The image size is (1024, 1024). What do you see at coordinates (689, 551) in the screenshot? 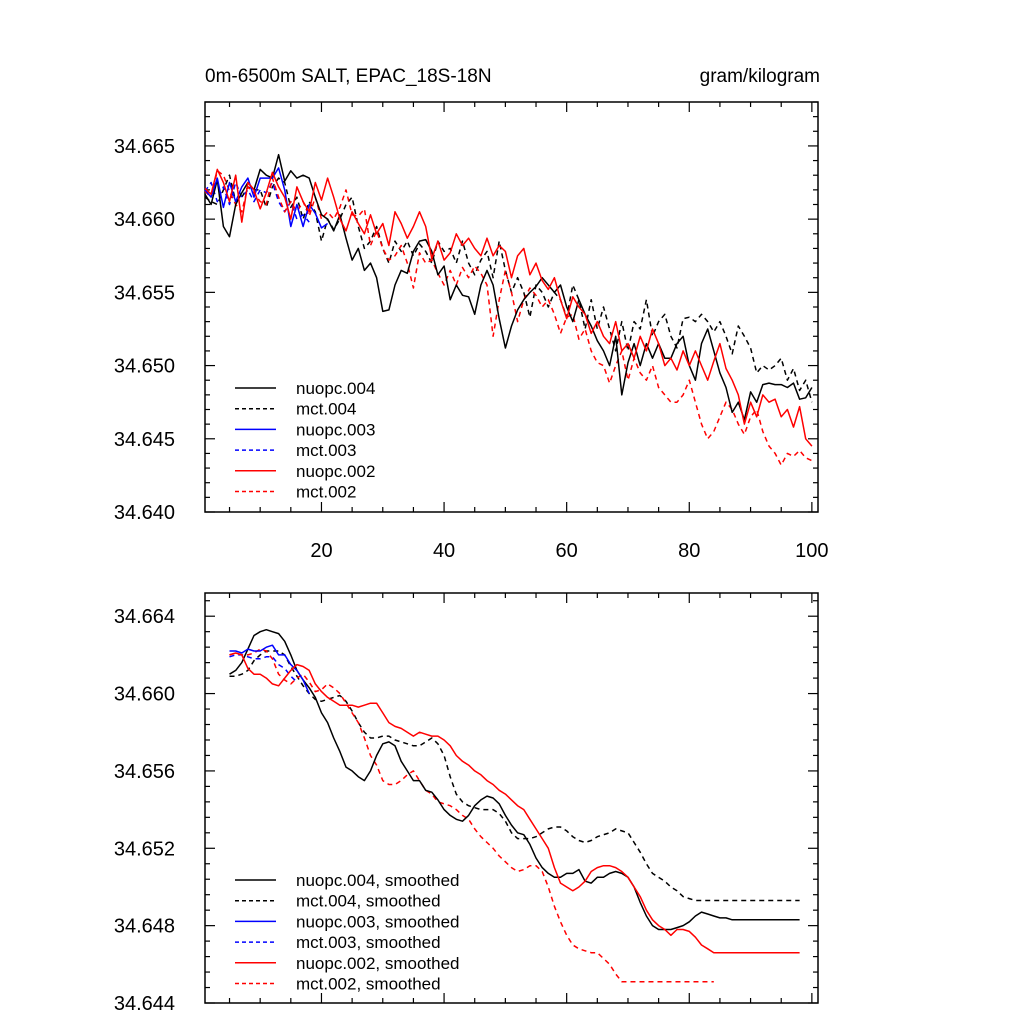
I see `x-tick-label: 80` at bounding box center [689, 551].